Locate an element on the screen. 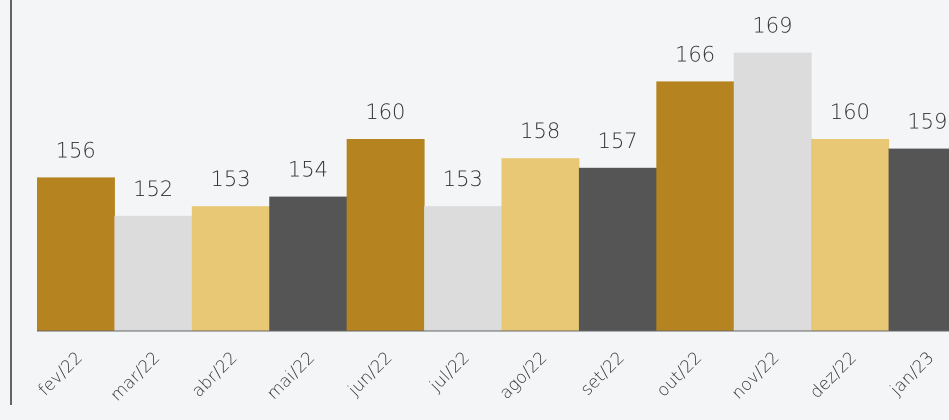 Image resolution: width=949 pixels, height=420 pixels. data-label-abr-22: 153 is located at coordinates (230, 179).